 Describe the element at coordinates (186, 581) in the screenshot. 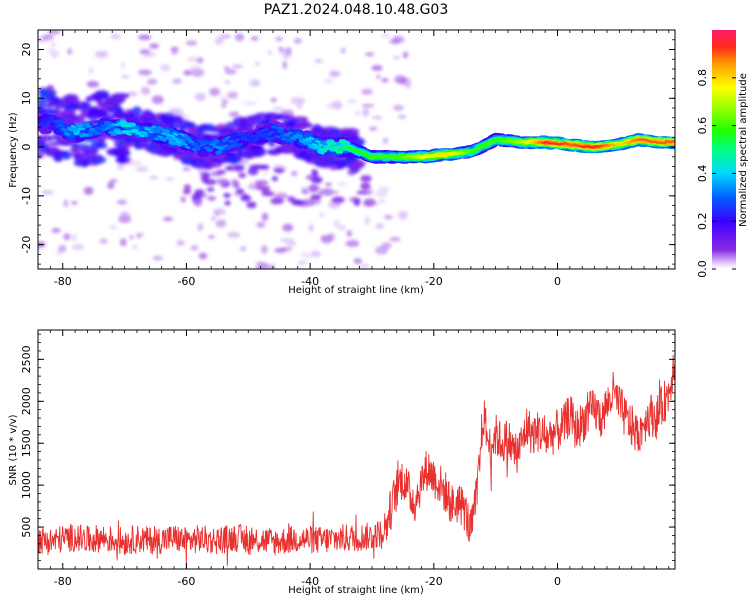

I see `x-tick-label: -60` at that location.